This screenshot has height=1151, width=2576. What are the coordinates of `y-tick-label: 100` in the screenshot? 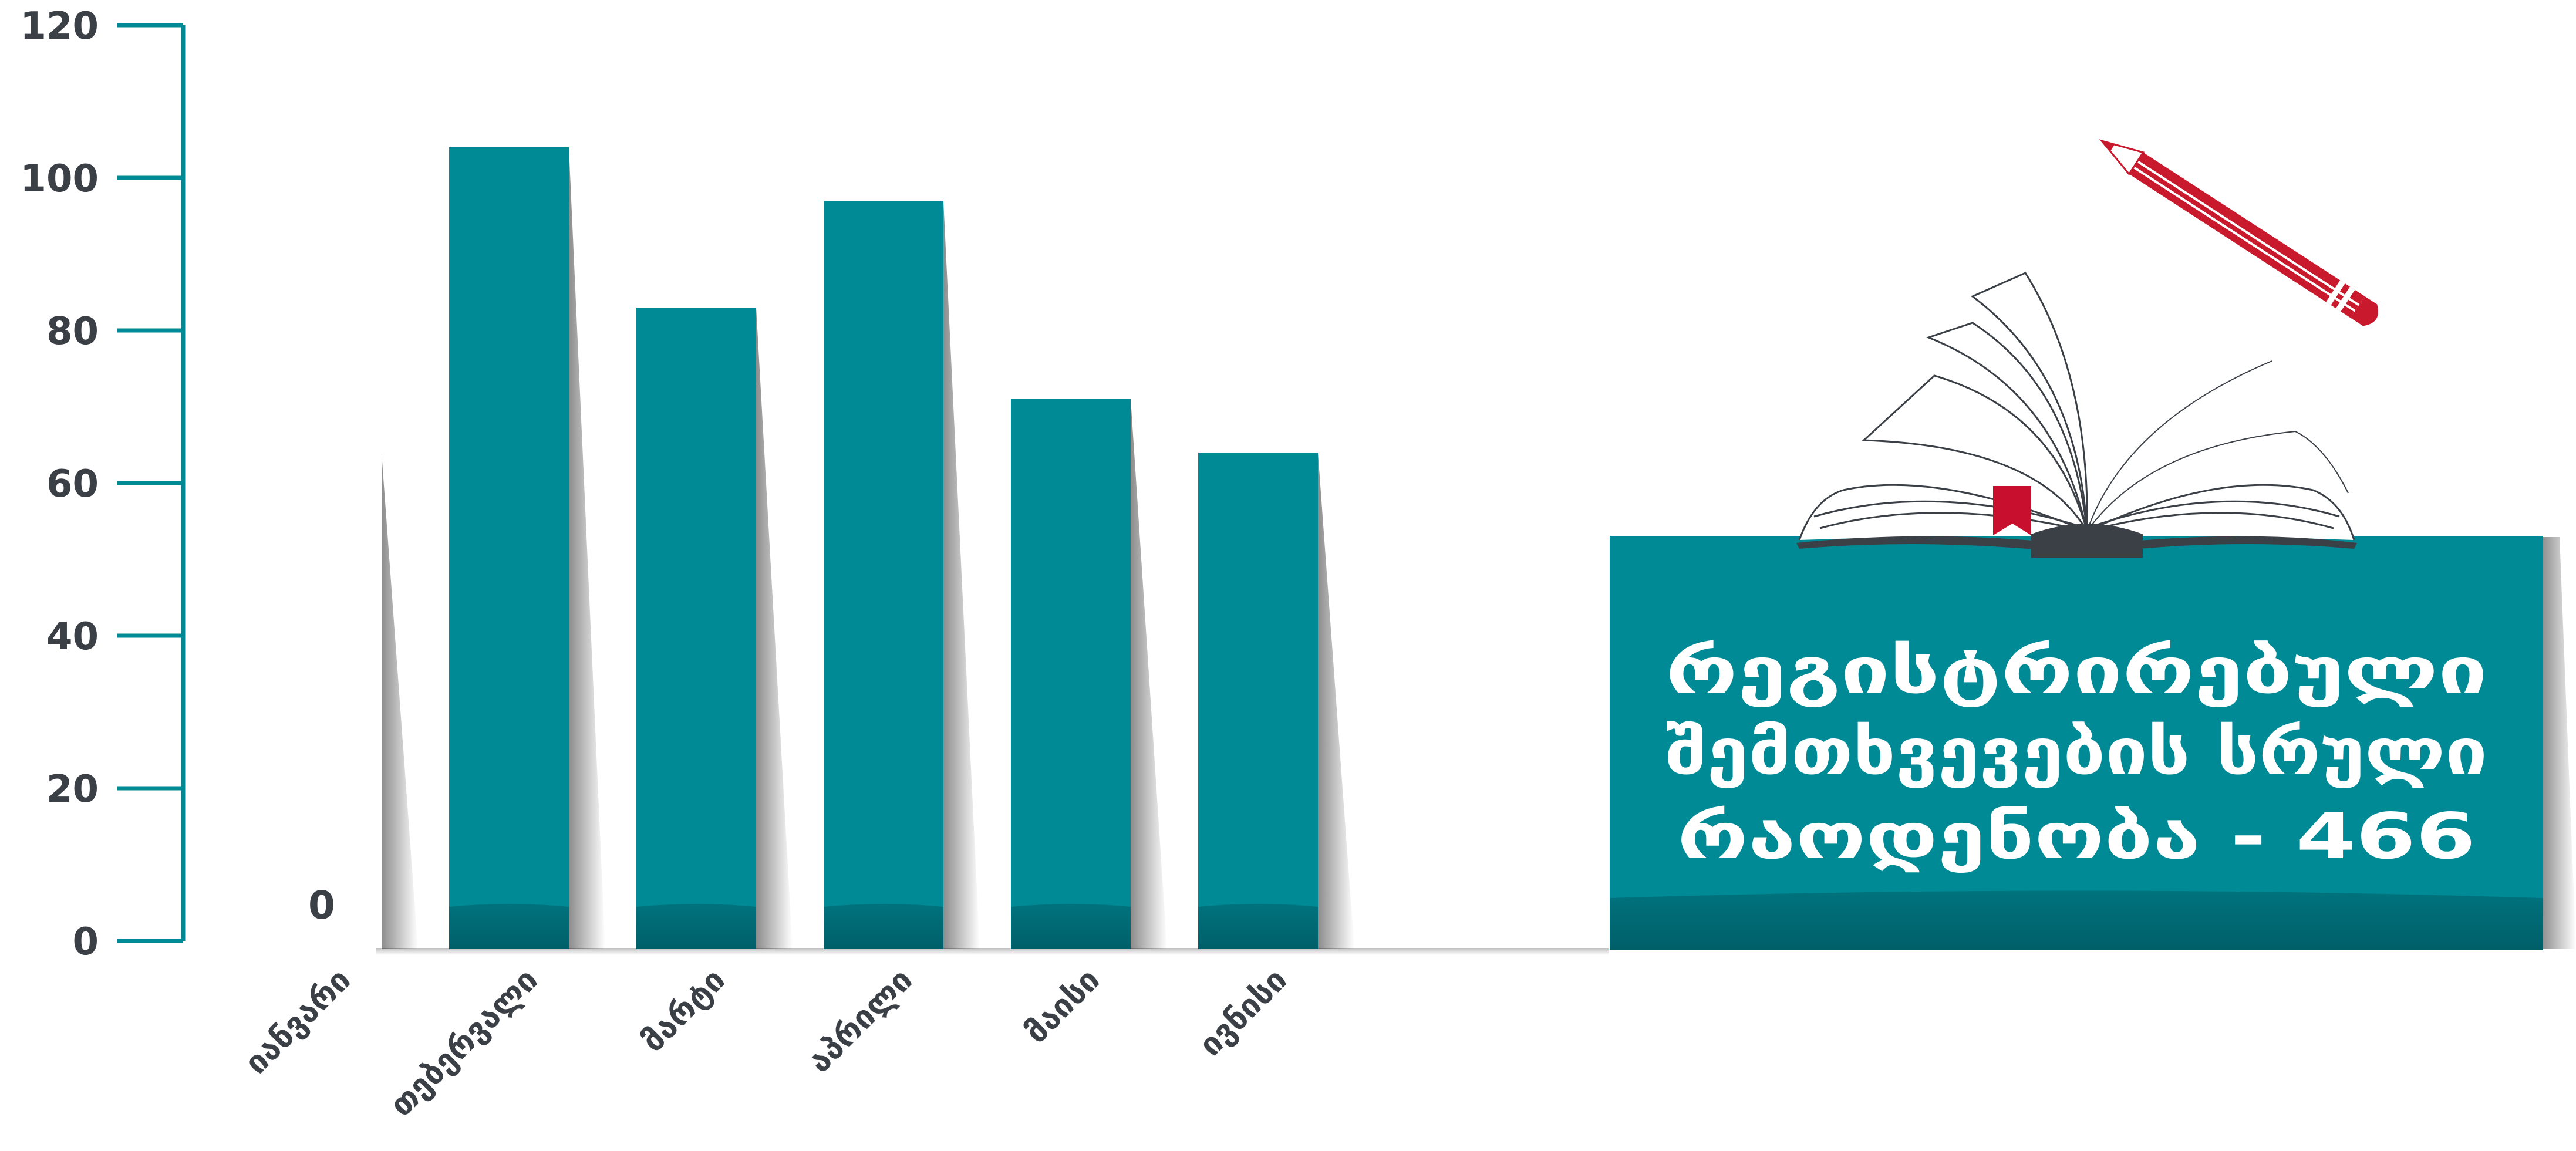 It's located at (59, 179).